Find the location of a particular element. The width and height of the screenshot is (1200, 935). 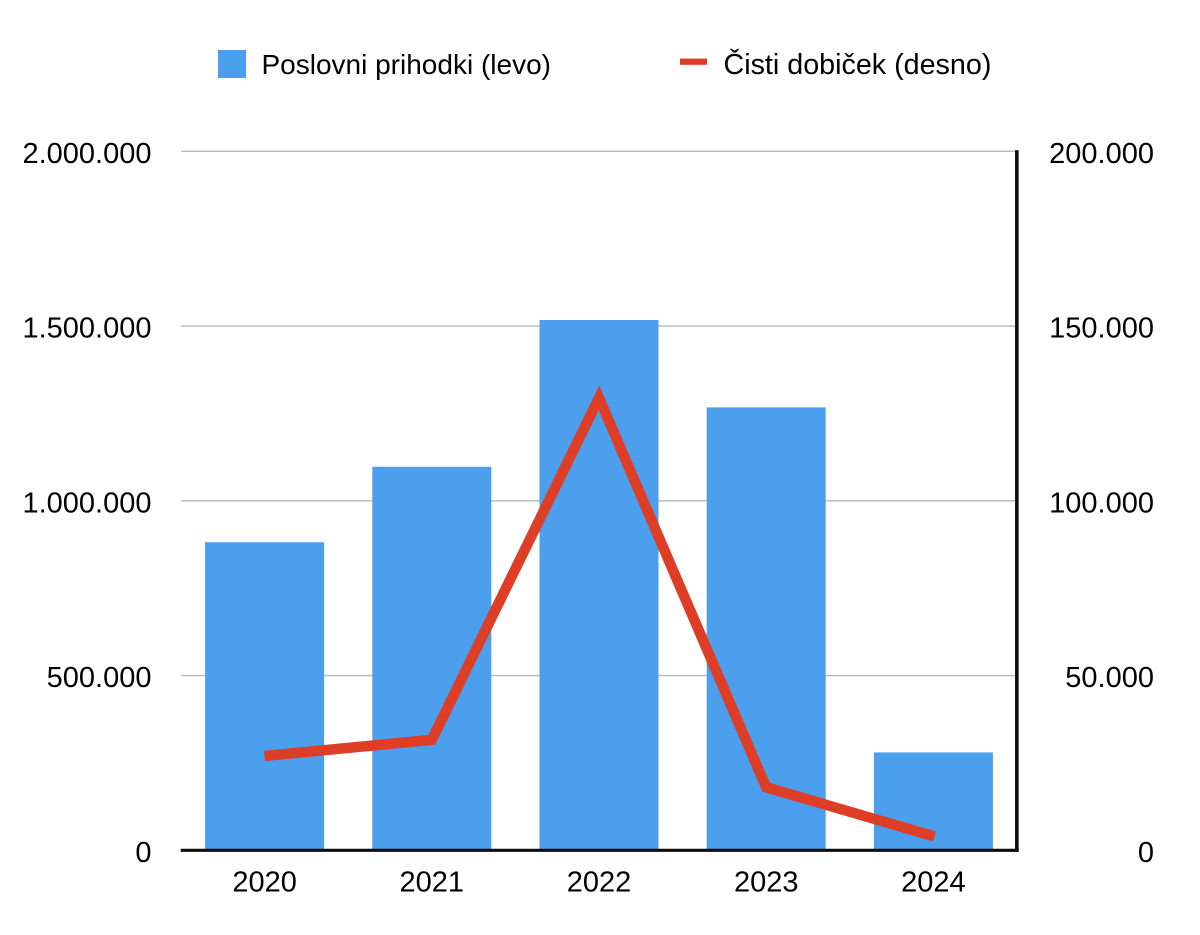

svg-text: 150.000 is located at coordinates (1101, 329).